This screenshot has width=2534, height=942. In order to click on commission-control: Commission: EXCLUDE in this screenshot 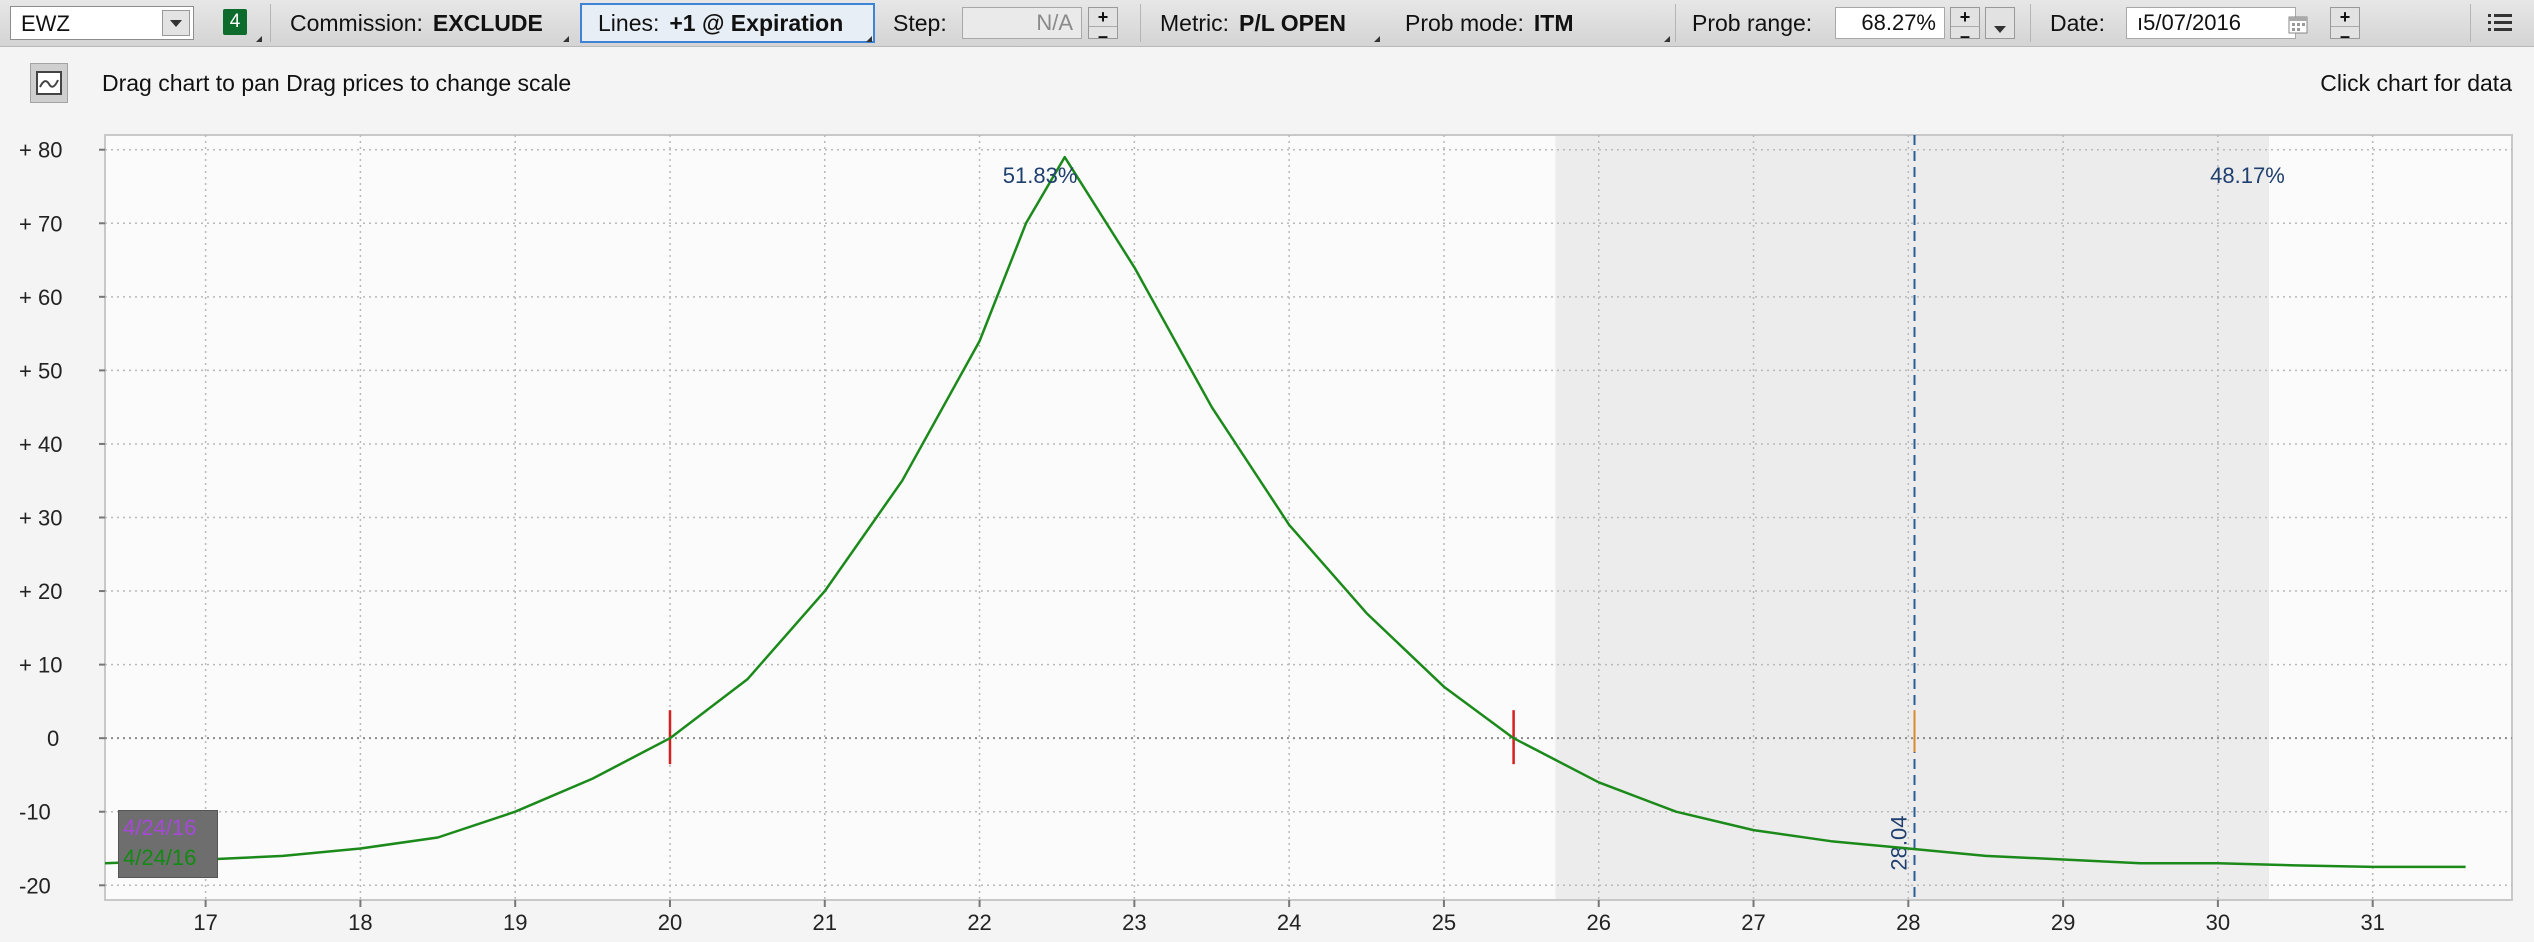, I will do `click(416, 23)`.